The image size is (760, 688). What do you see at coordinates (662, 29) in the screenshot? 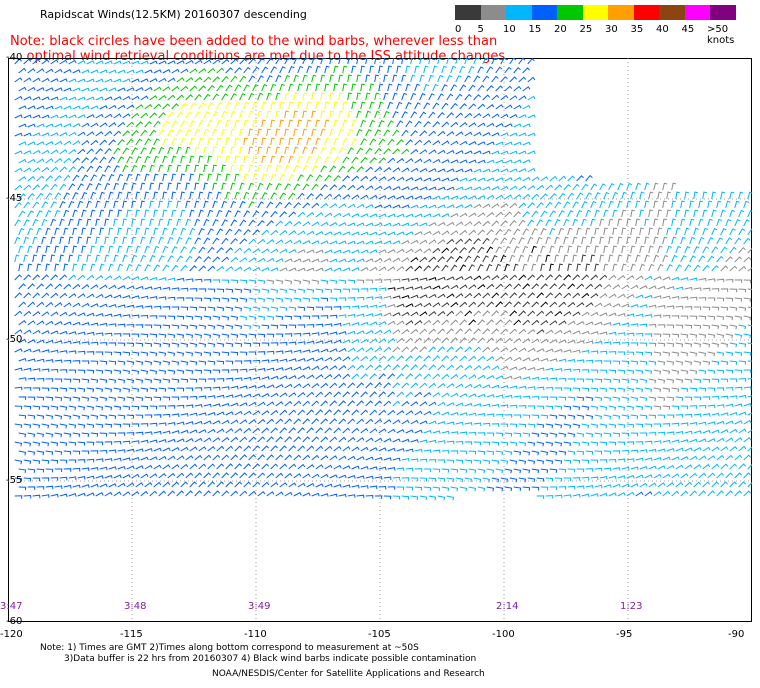
I see `legend-label: 40` at bounding box center [662, 29].